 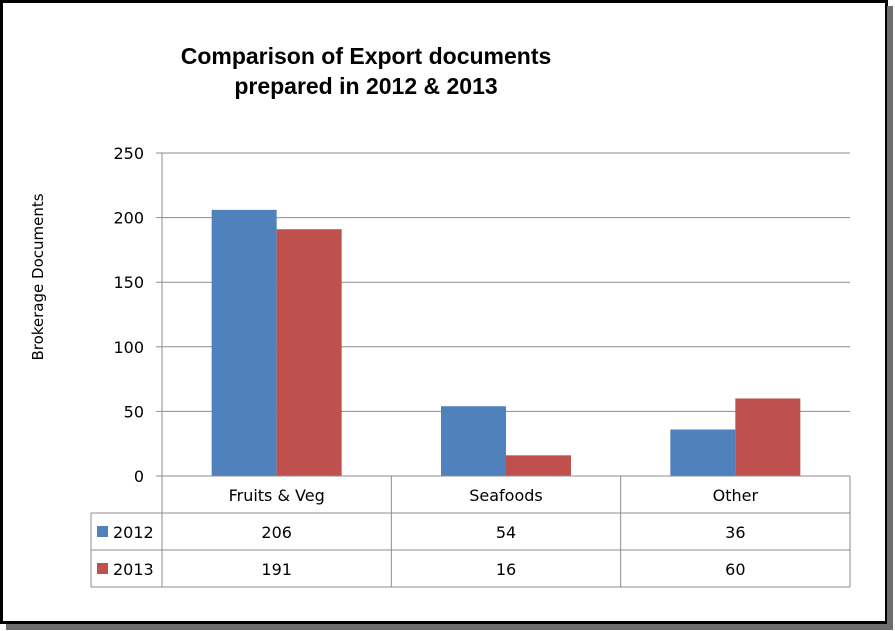 What do you see at coordinates (133, 569) in the screenshot?
I see `legend-label: 2013` at bounding box center [133, 569].